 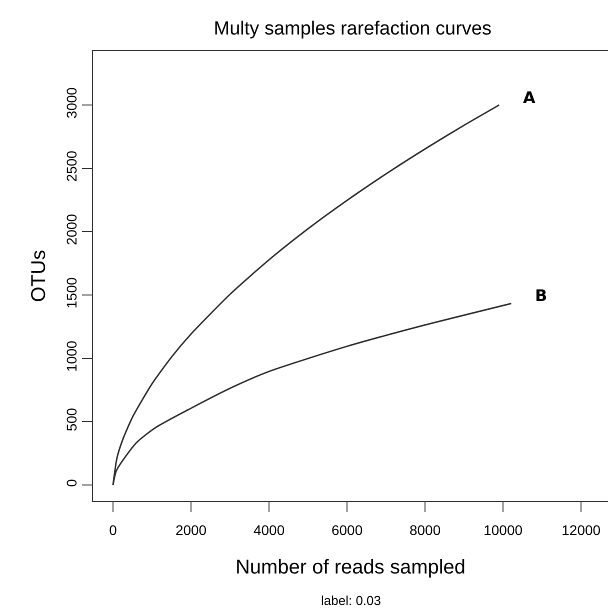 What do you see at coordinates (71, 166) in the screenshot?
I see `y-tick-label: 2500` at bounding box center [71, 166].